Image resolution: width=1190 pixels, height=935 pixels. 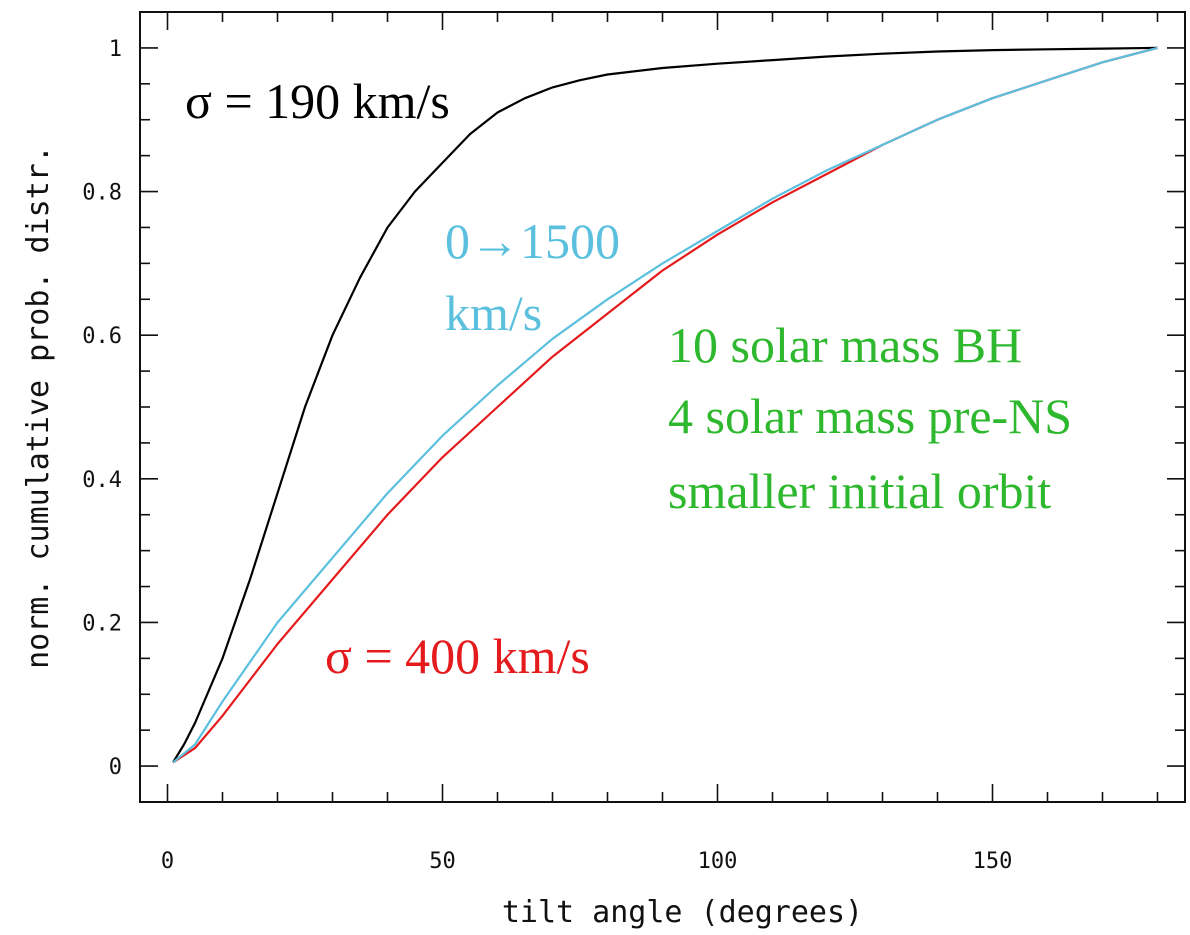 I want to click on x-axis-label: tilt angle (degrees), so click(x=682, y=912).